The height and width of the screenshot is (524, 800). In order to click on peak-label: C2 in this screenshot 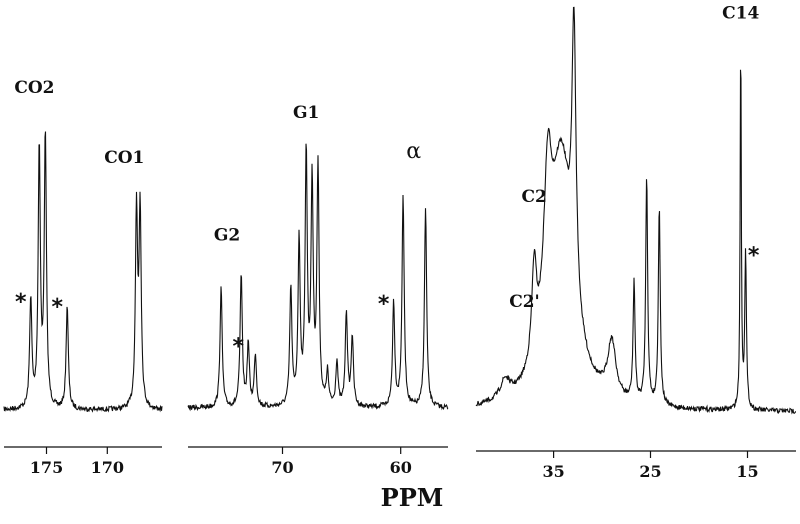, I will do `click(534, 197)`.